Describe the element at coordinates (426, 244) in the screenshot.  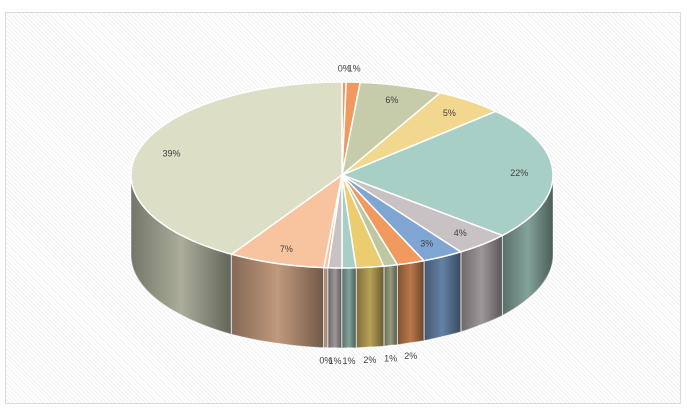
I see `data-label: 3%` at that location.